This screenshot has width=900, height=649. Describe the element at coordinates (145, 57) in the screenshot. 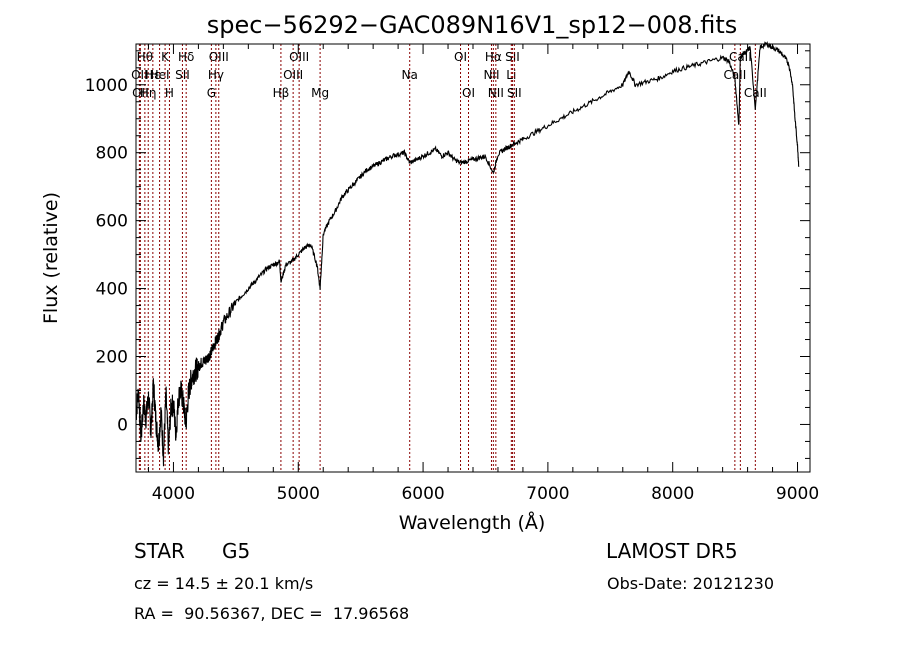

I see `marker-label: Hθ` at that location.